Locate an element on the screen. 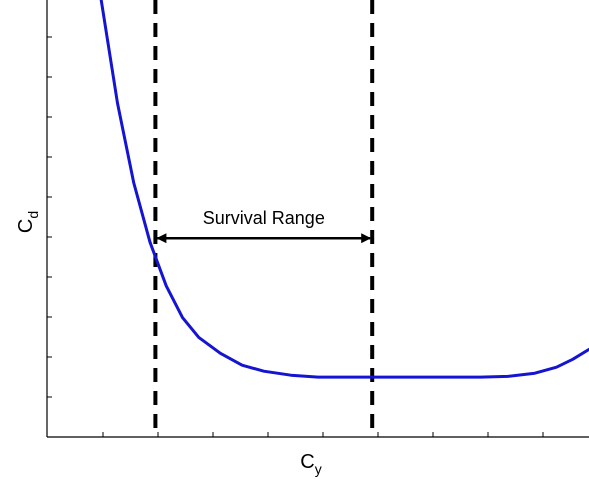  y-axis-label: Cd is located at coordinates (28, 222).